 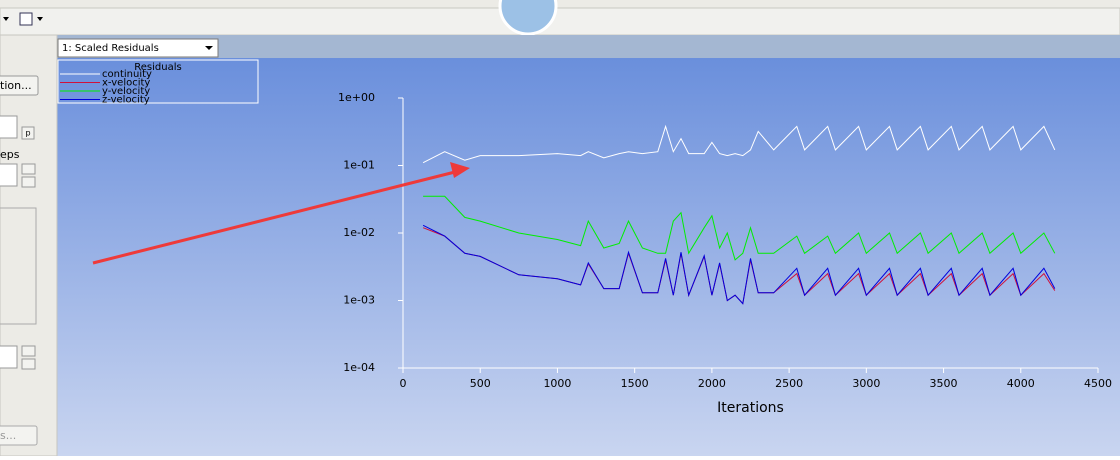 I want to click on small-button, so click(x=28, y=133).